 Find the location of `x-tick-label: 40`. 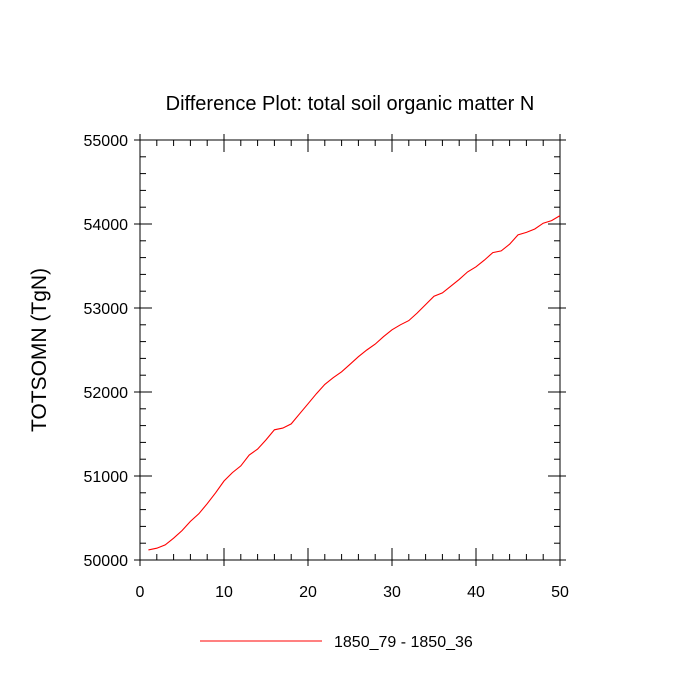

x-tick-label: 40 is located at coordinates (476, 592).